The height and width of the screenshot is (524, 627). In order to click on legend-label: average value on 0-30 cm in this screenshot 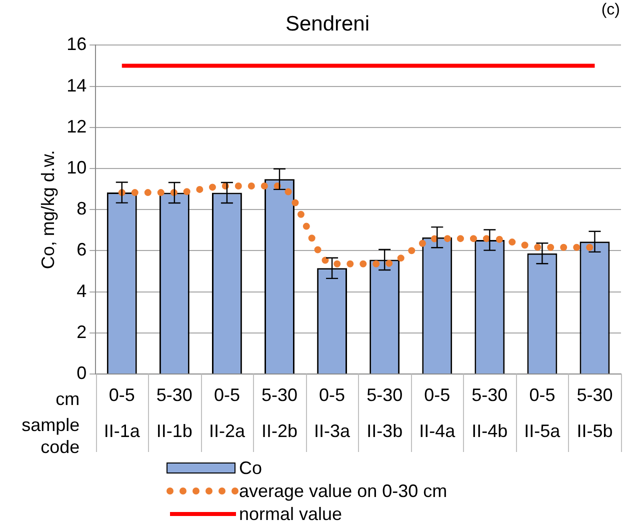, I will do `click(343, 490)`.